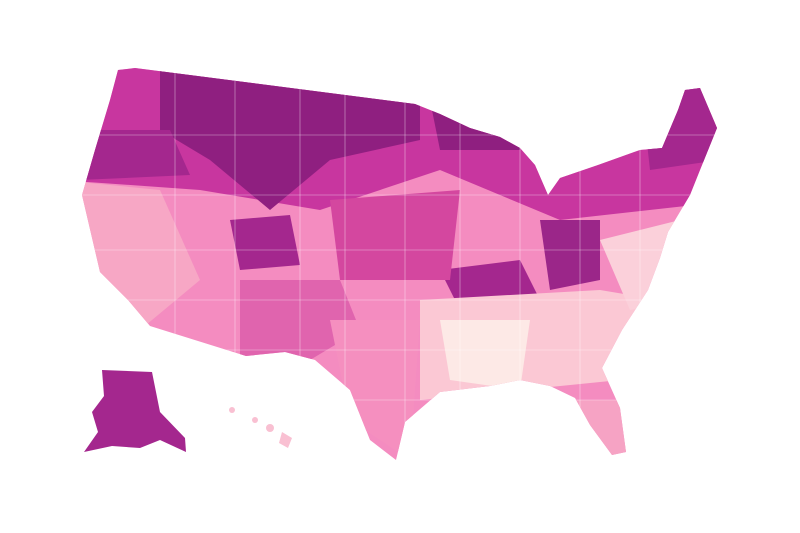 Image resolution: width=800 pixels, height=533 pixels. Describe the element at coordinates (260, 427) in the screenshot. I see `hawaii` at that location.